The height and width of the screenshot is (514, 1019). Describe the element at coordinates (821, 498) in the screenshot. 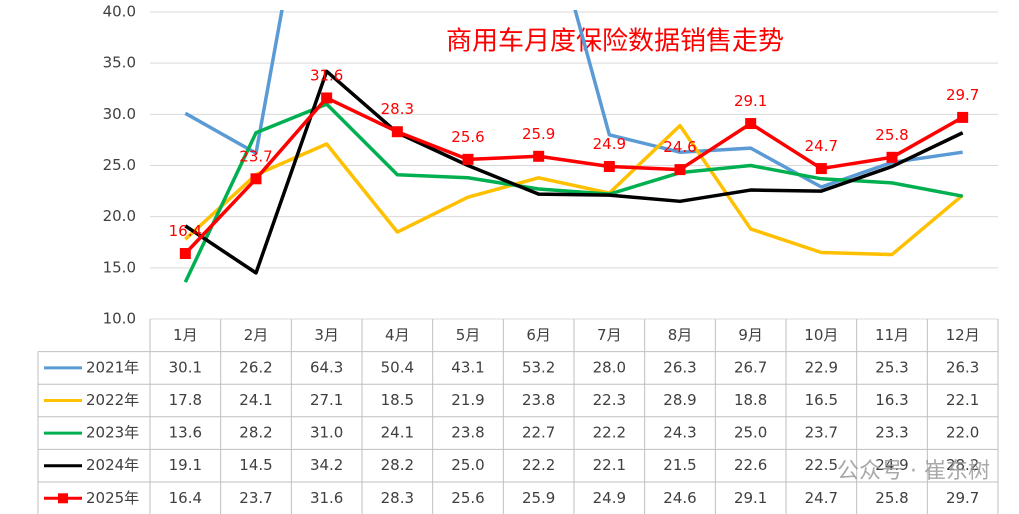

I see `table-cell: 24.7` at that location.